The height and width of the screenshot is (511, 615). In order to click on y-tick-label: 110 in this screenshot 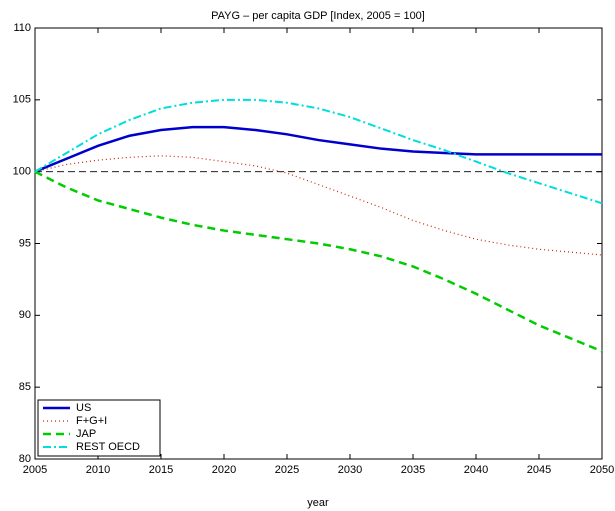, I will do `click(22, 28)`.